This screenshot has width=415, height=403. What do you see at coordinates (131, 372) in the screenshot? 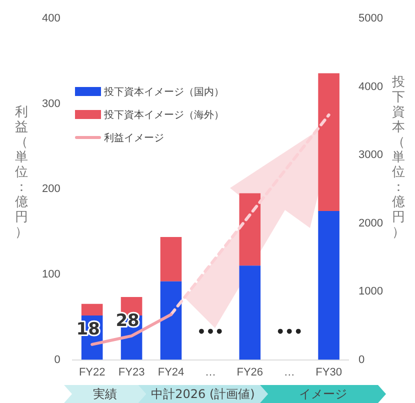
I see `x-tick-label: FY23` at bounding box center [131, 372].